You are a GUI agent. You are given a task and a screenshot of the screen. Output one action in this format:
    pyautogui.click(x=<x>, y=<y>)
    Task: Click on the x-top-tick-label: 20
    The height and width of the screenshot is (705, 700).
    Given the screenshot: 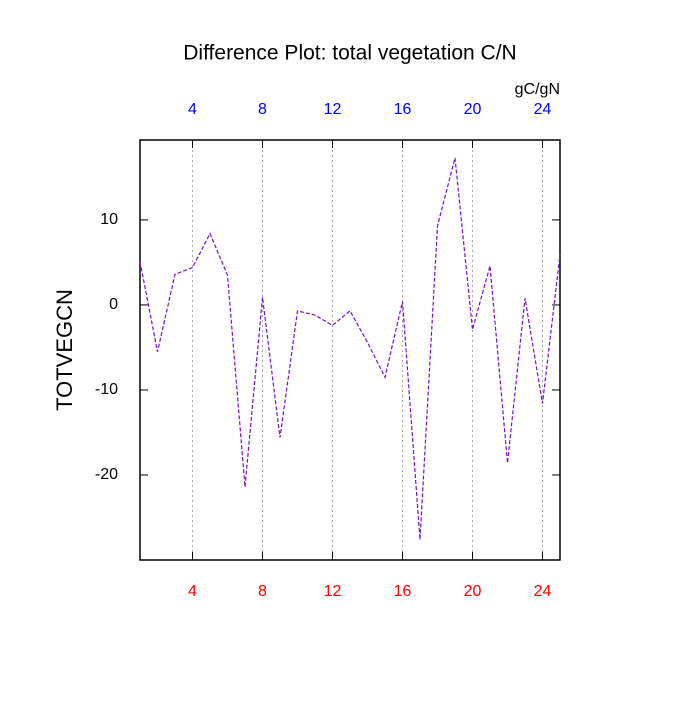 What is the action you would take?
    pyautogui.click(x=473, y=109)
    